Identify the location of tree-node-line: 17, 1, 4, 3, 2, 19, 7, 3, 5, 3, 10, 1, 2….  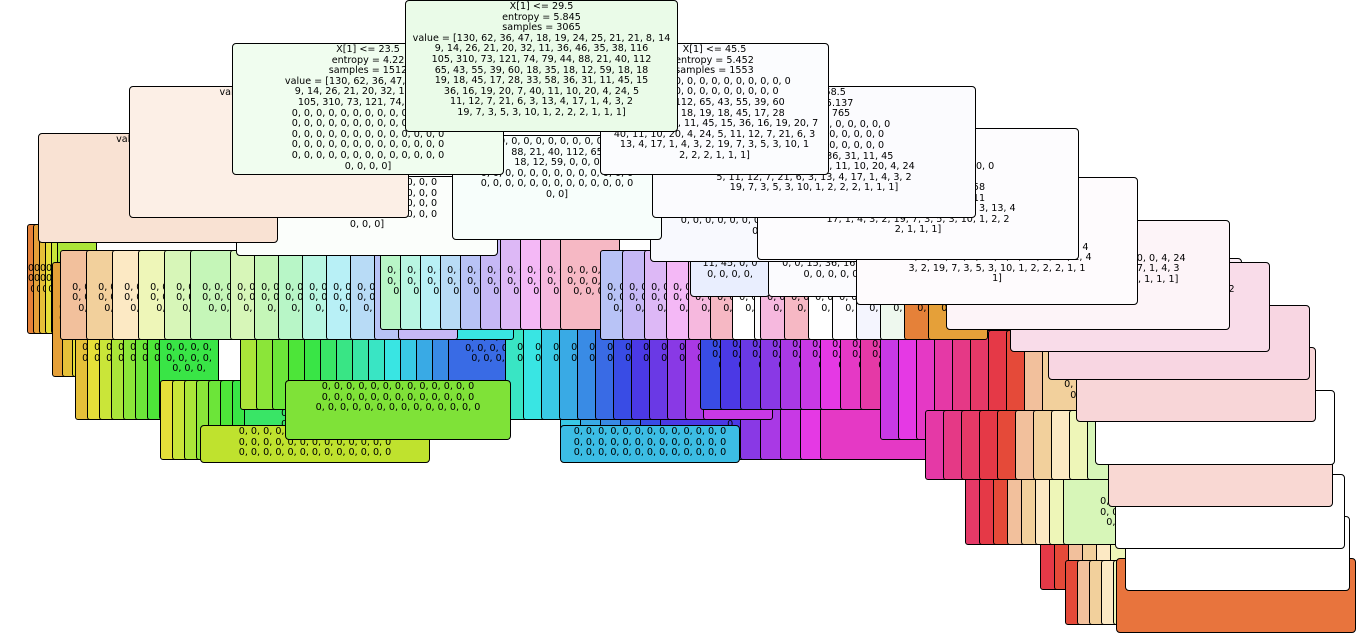
(918, 219).